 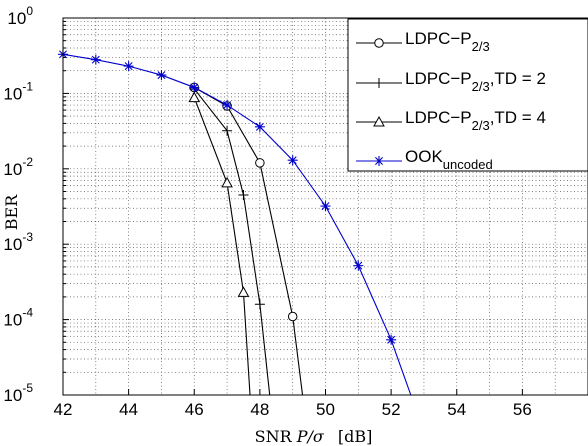 I want to click on y-tick-label: 10⁻², so click(x=18, y=167).